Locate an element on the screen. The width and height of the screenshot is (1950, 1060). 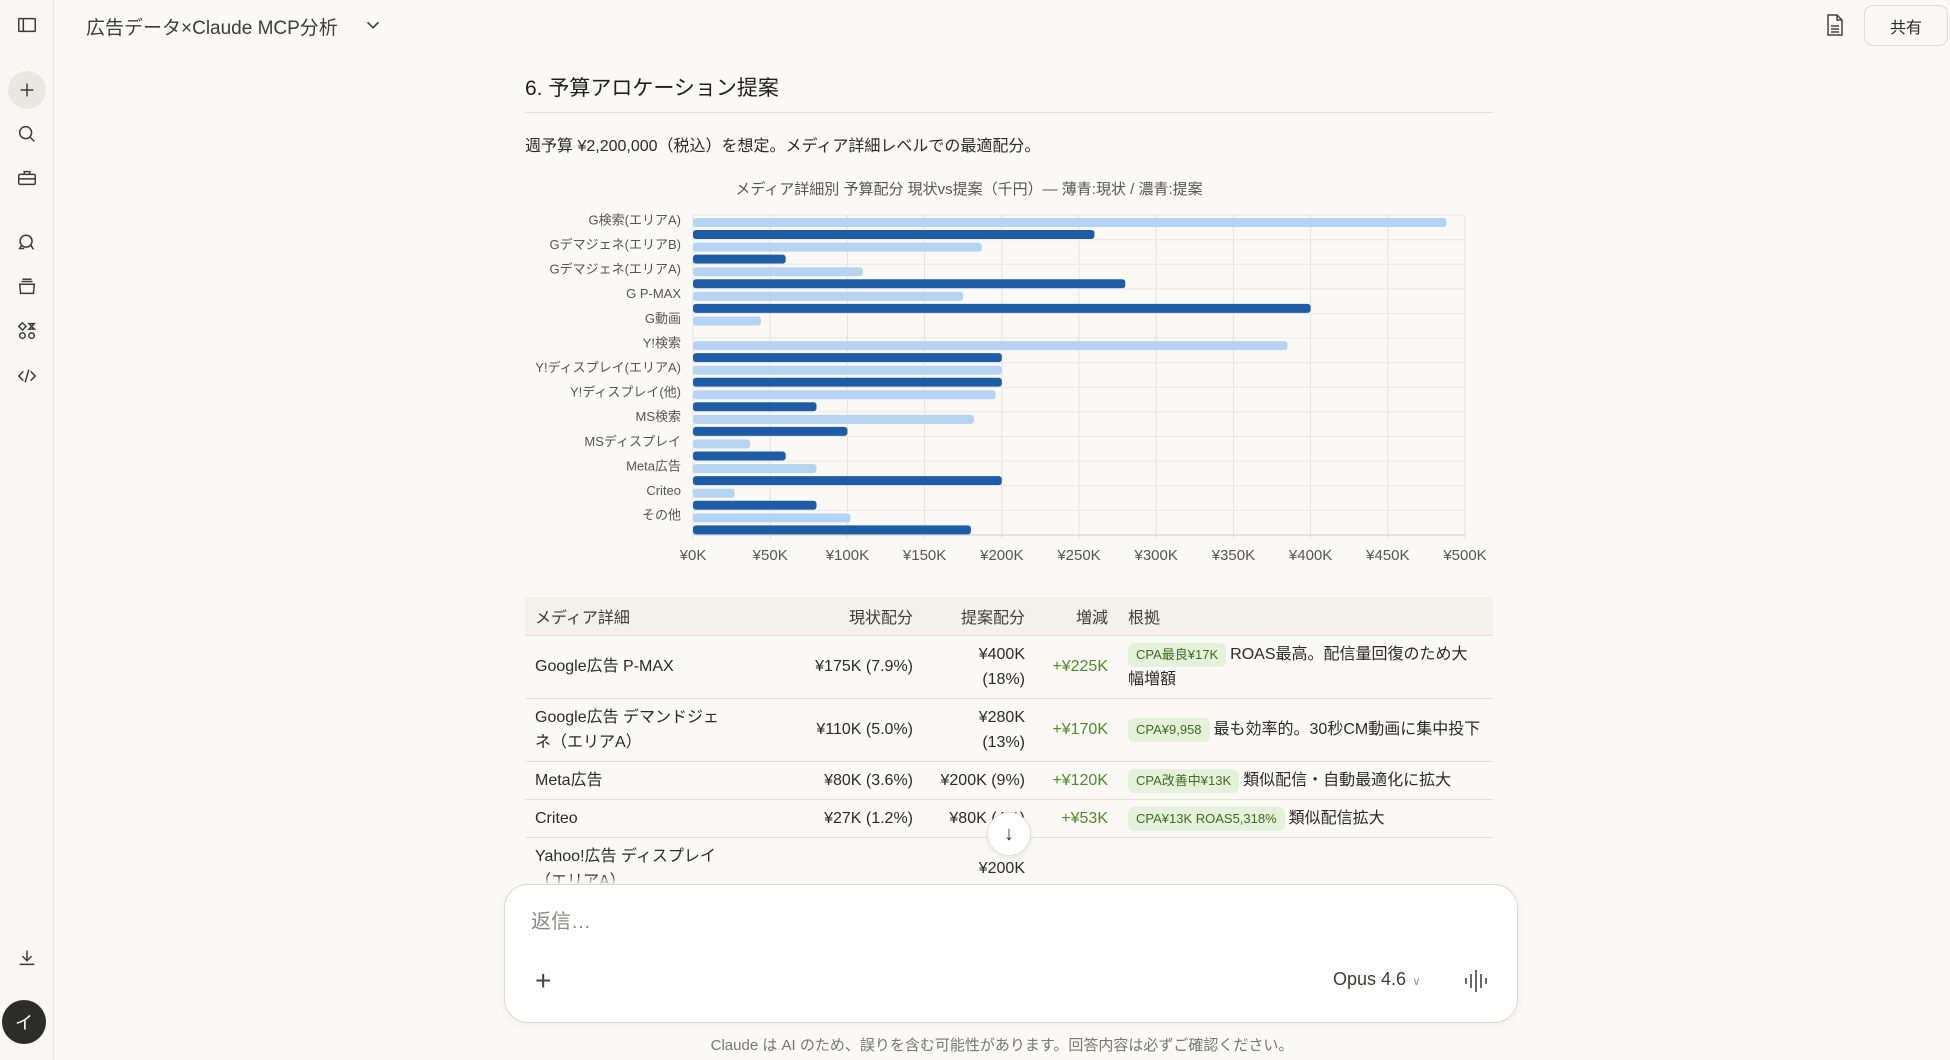
header-change: 増減 is located at coordinates (1076, 616).